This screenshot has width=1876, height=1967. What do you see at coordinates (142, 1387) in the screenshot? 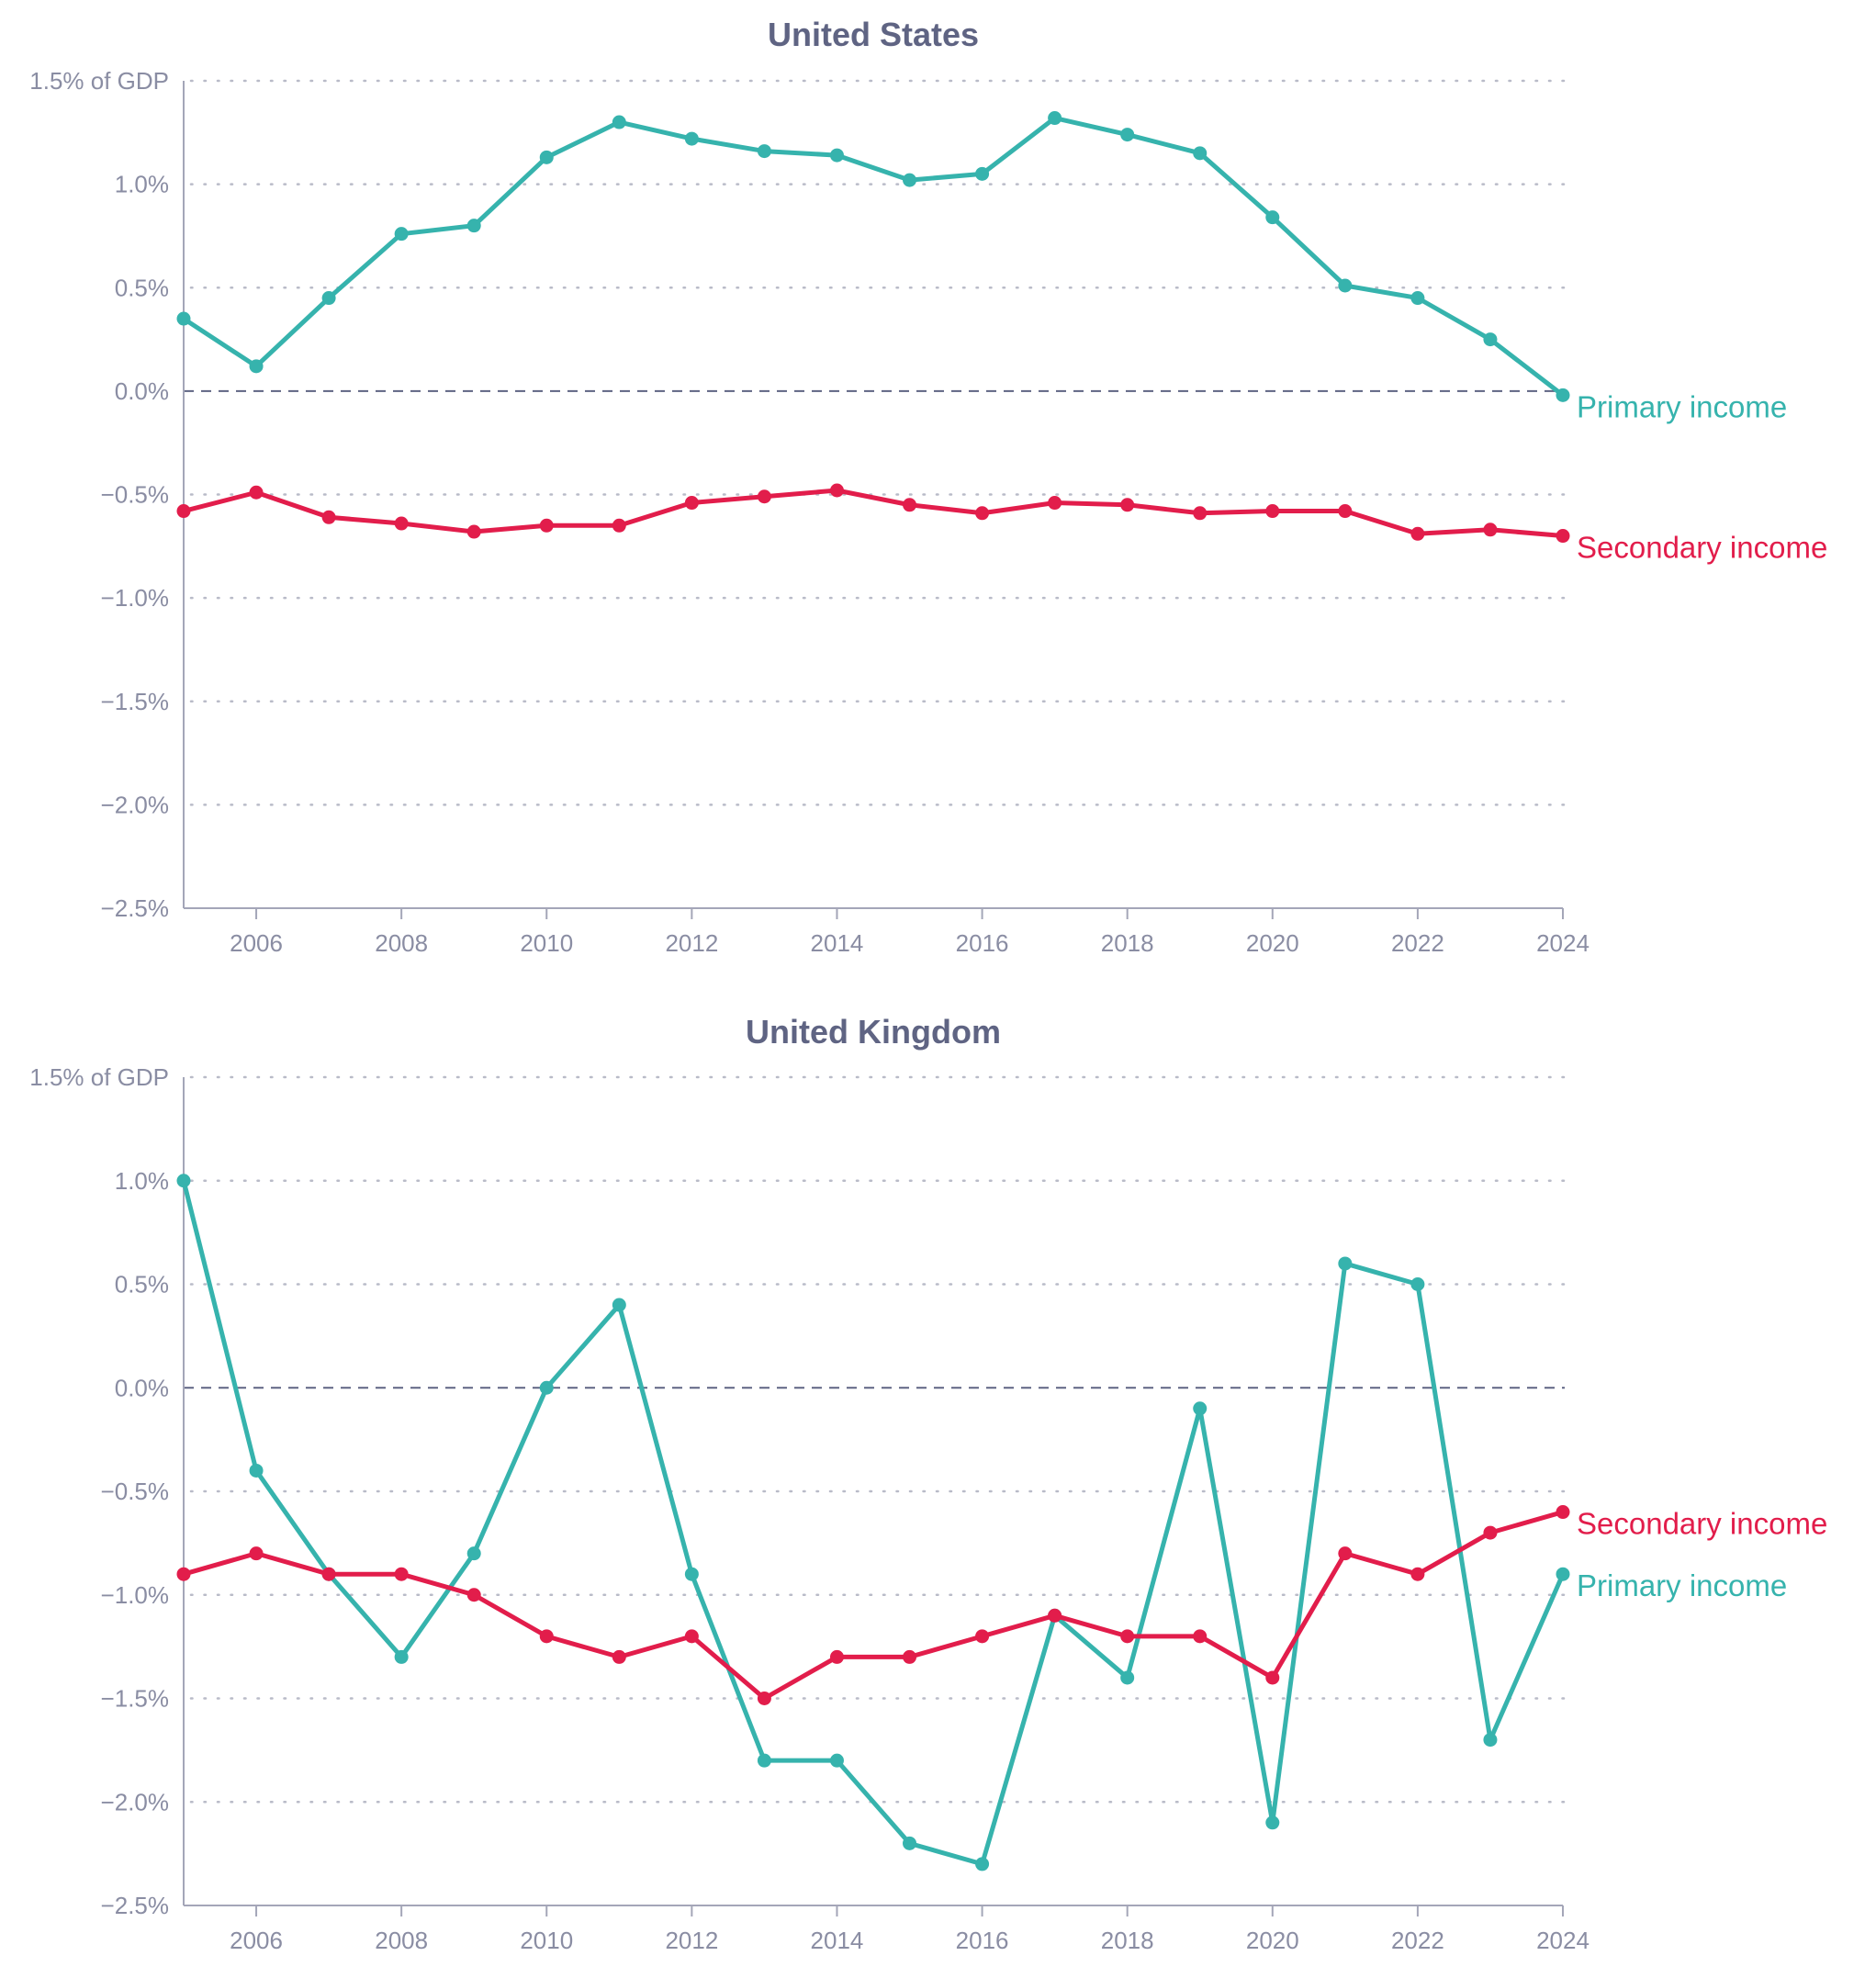
I see `y-tick-label: 0.0%` at bounding box center [142, 1387].